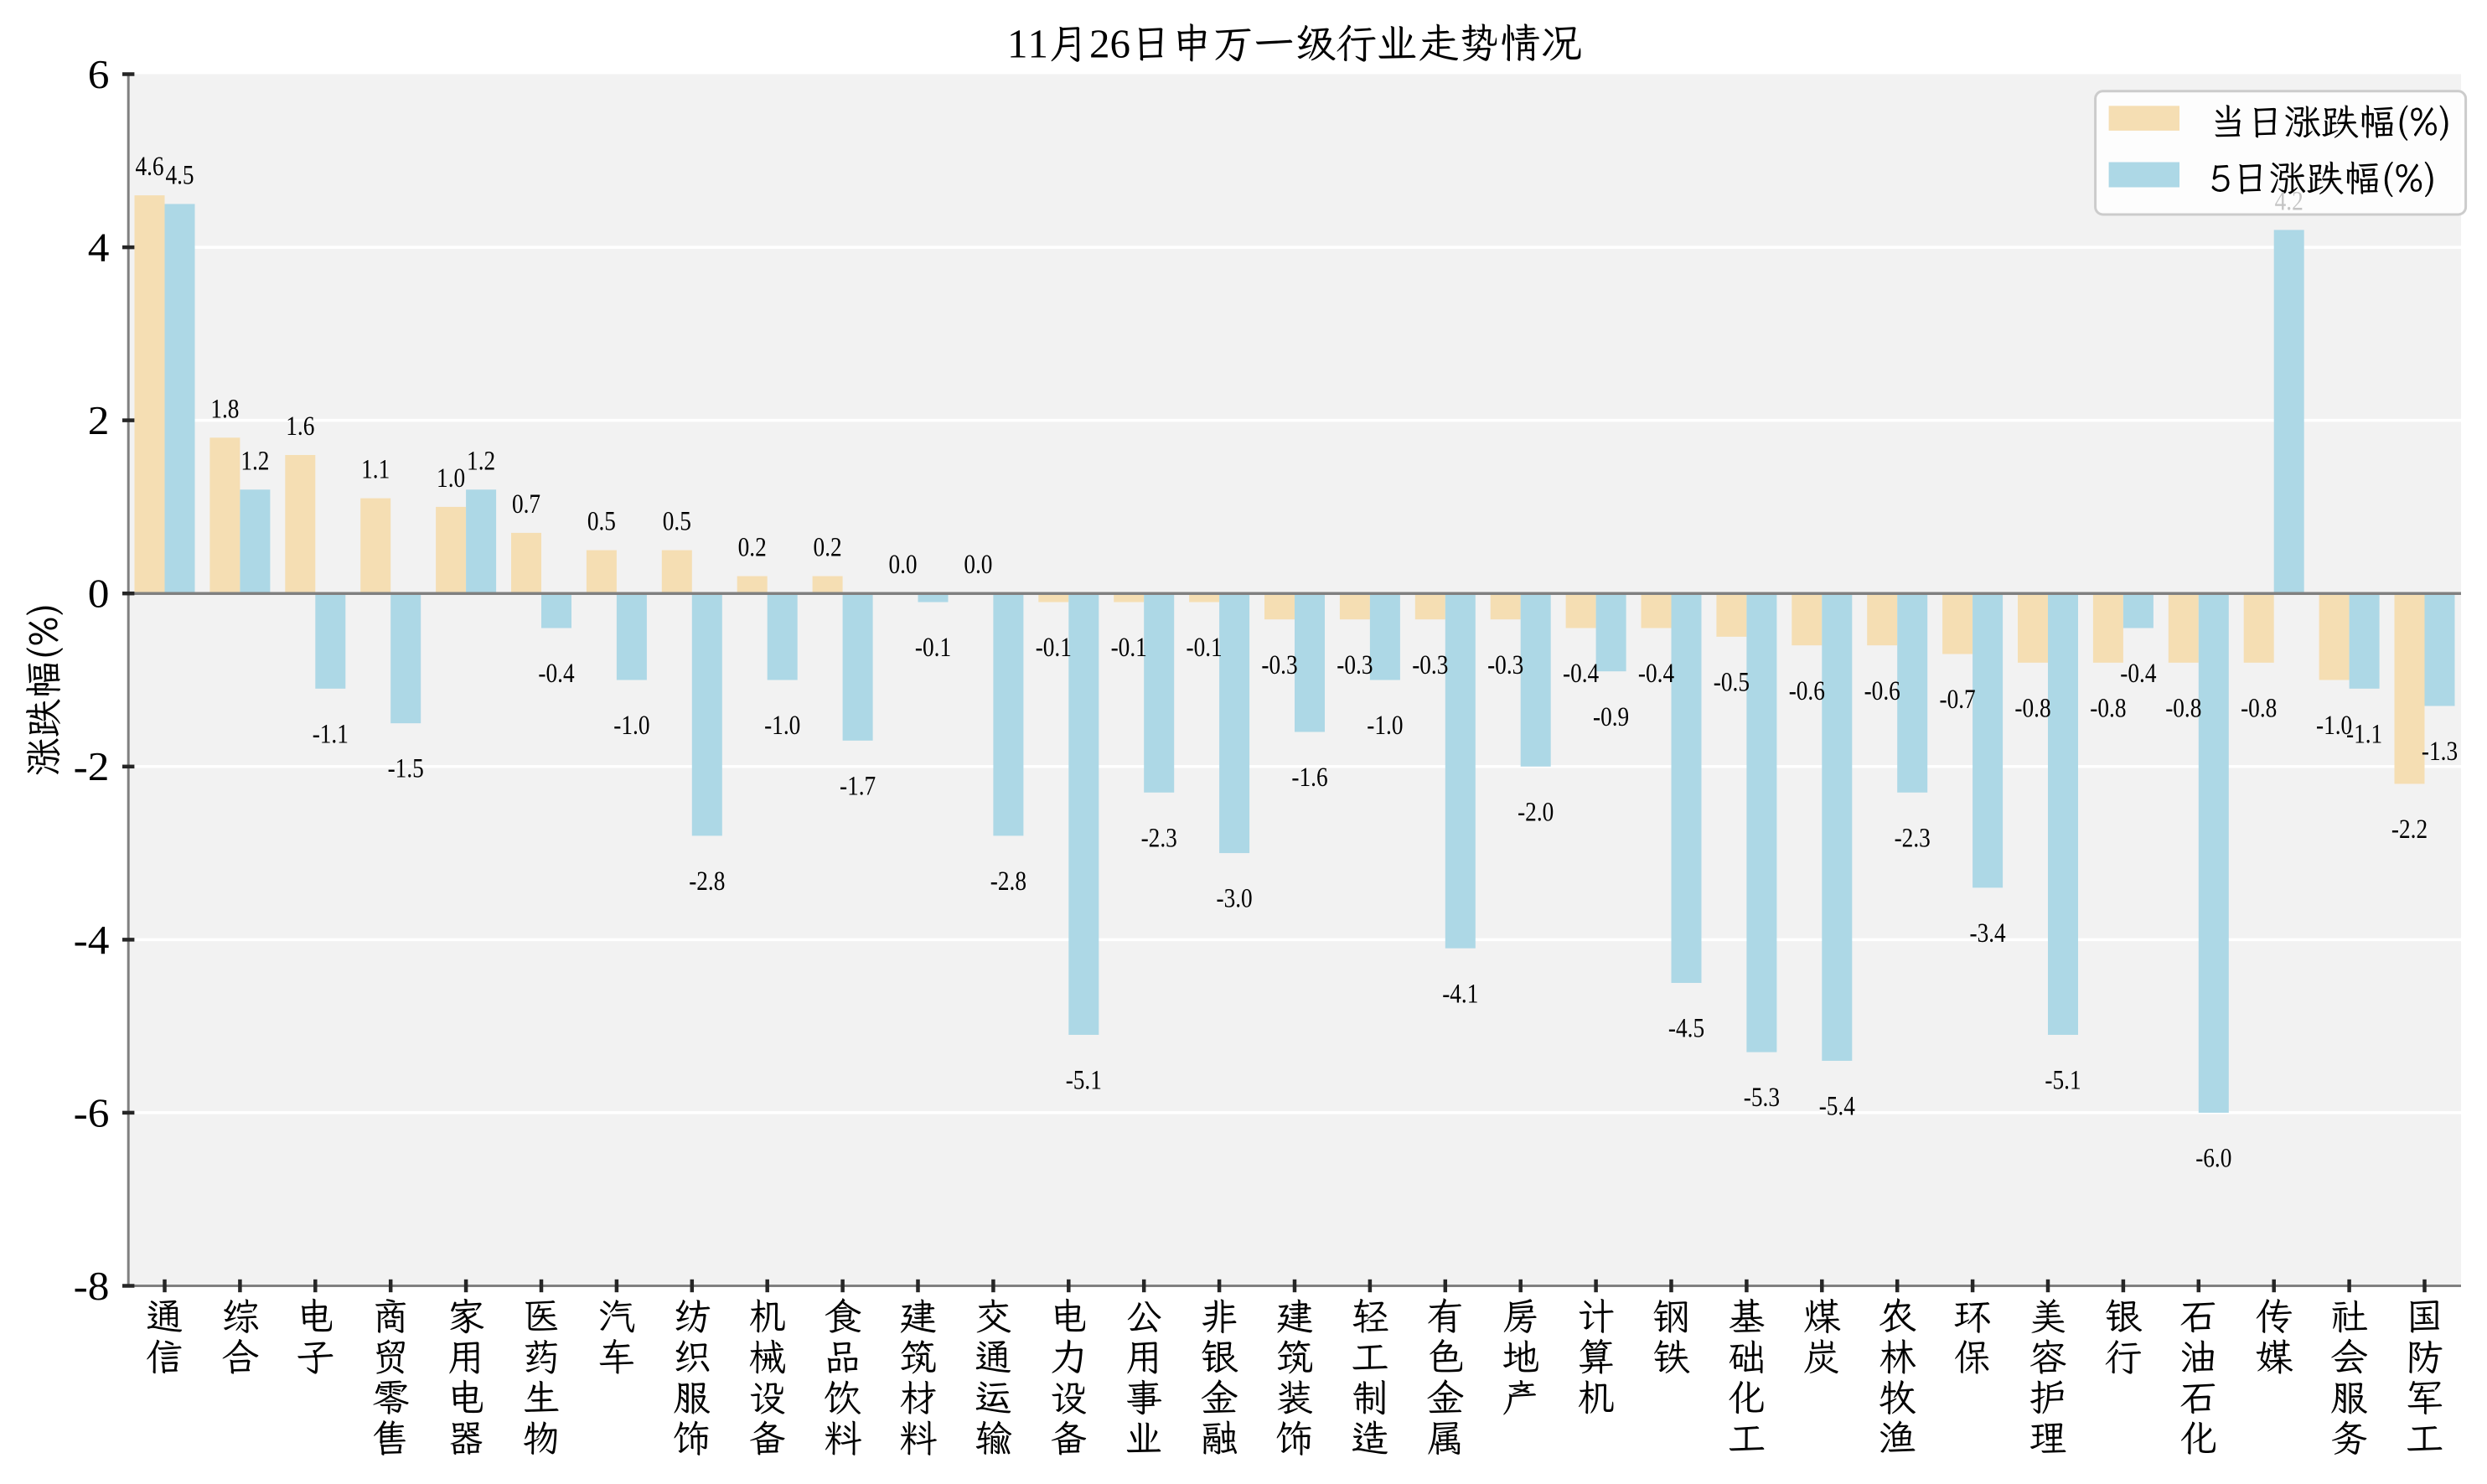 The height and width of the screenshot is (1484, 2487). Describe the element at coordinates (1686, 1028) in the screenshot. I see `svg-text: -4.5` at that location.